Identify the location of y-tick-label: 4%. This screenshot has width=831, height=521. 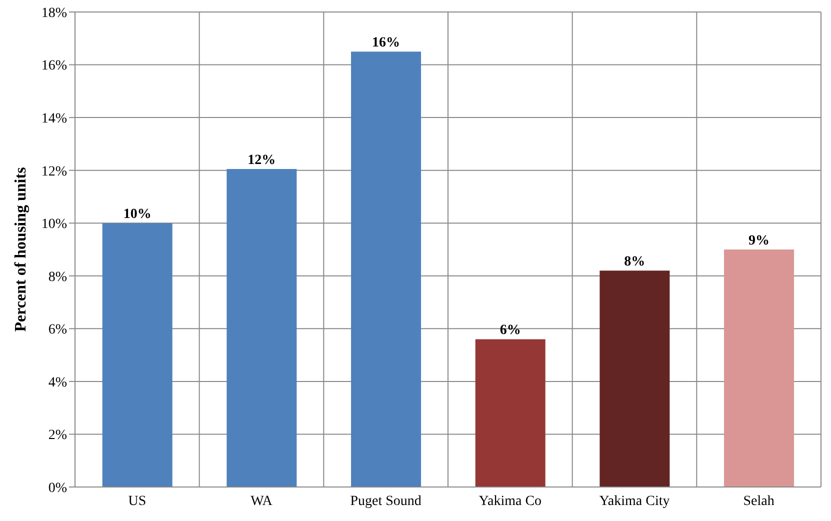
(58, 382).